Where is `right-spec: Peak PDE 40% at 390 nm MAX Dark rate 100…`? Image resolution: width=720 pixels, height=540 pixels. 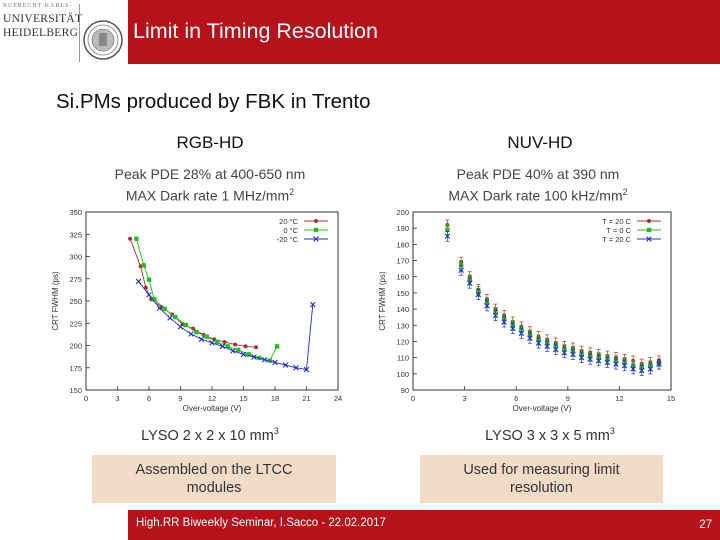
right-spec: Peak PDE 40% at 390 nm MAX Dark rate 100… is located at coordinates (538, 185).